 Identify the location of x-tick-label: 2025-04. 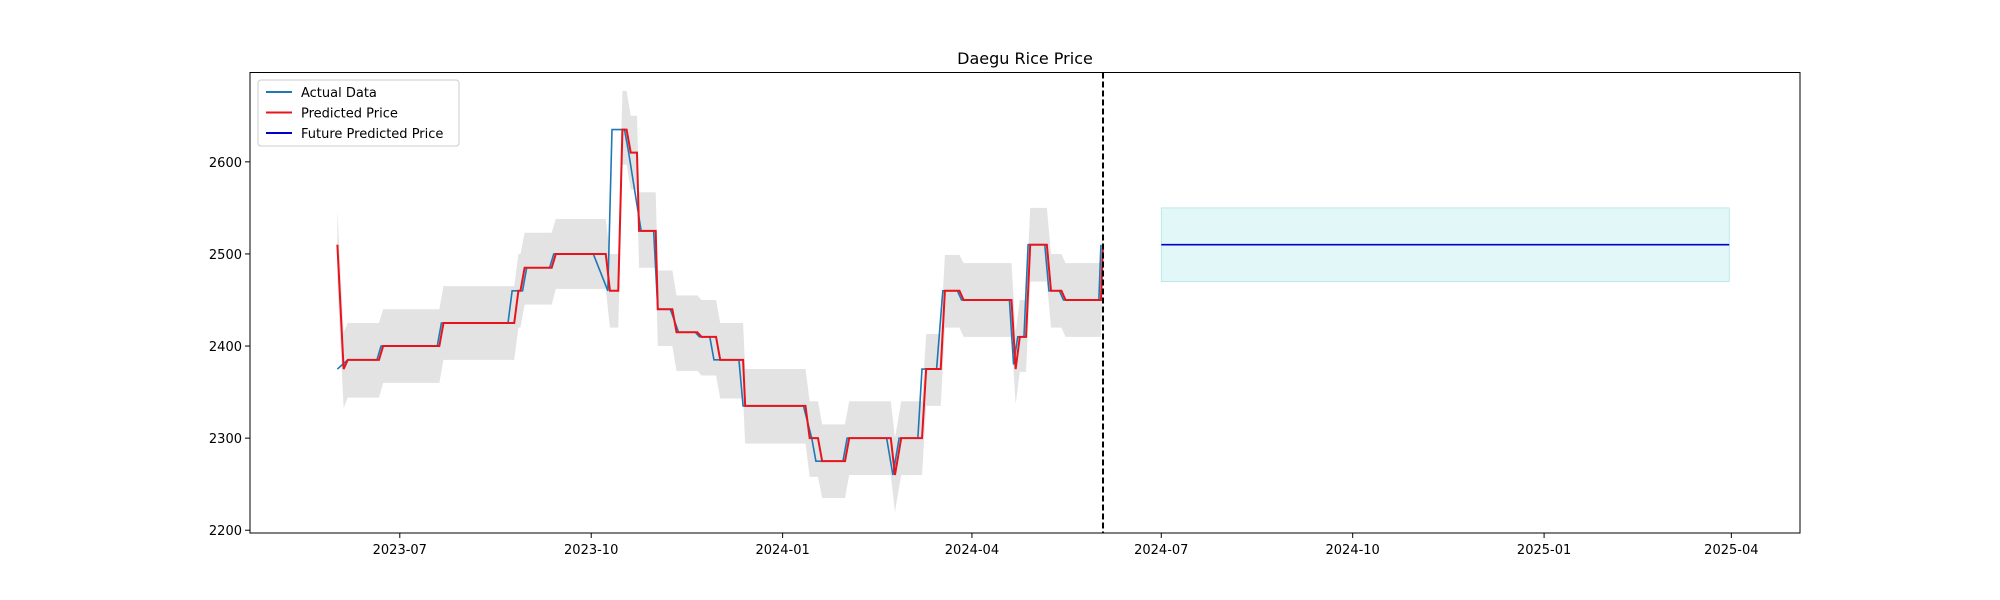
(1731, 550).